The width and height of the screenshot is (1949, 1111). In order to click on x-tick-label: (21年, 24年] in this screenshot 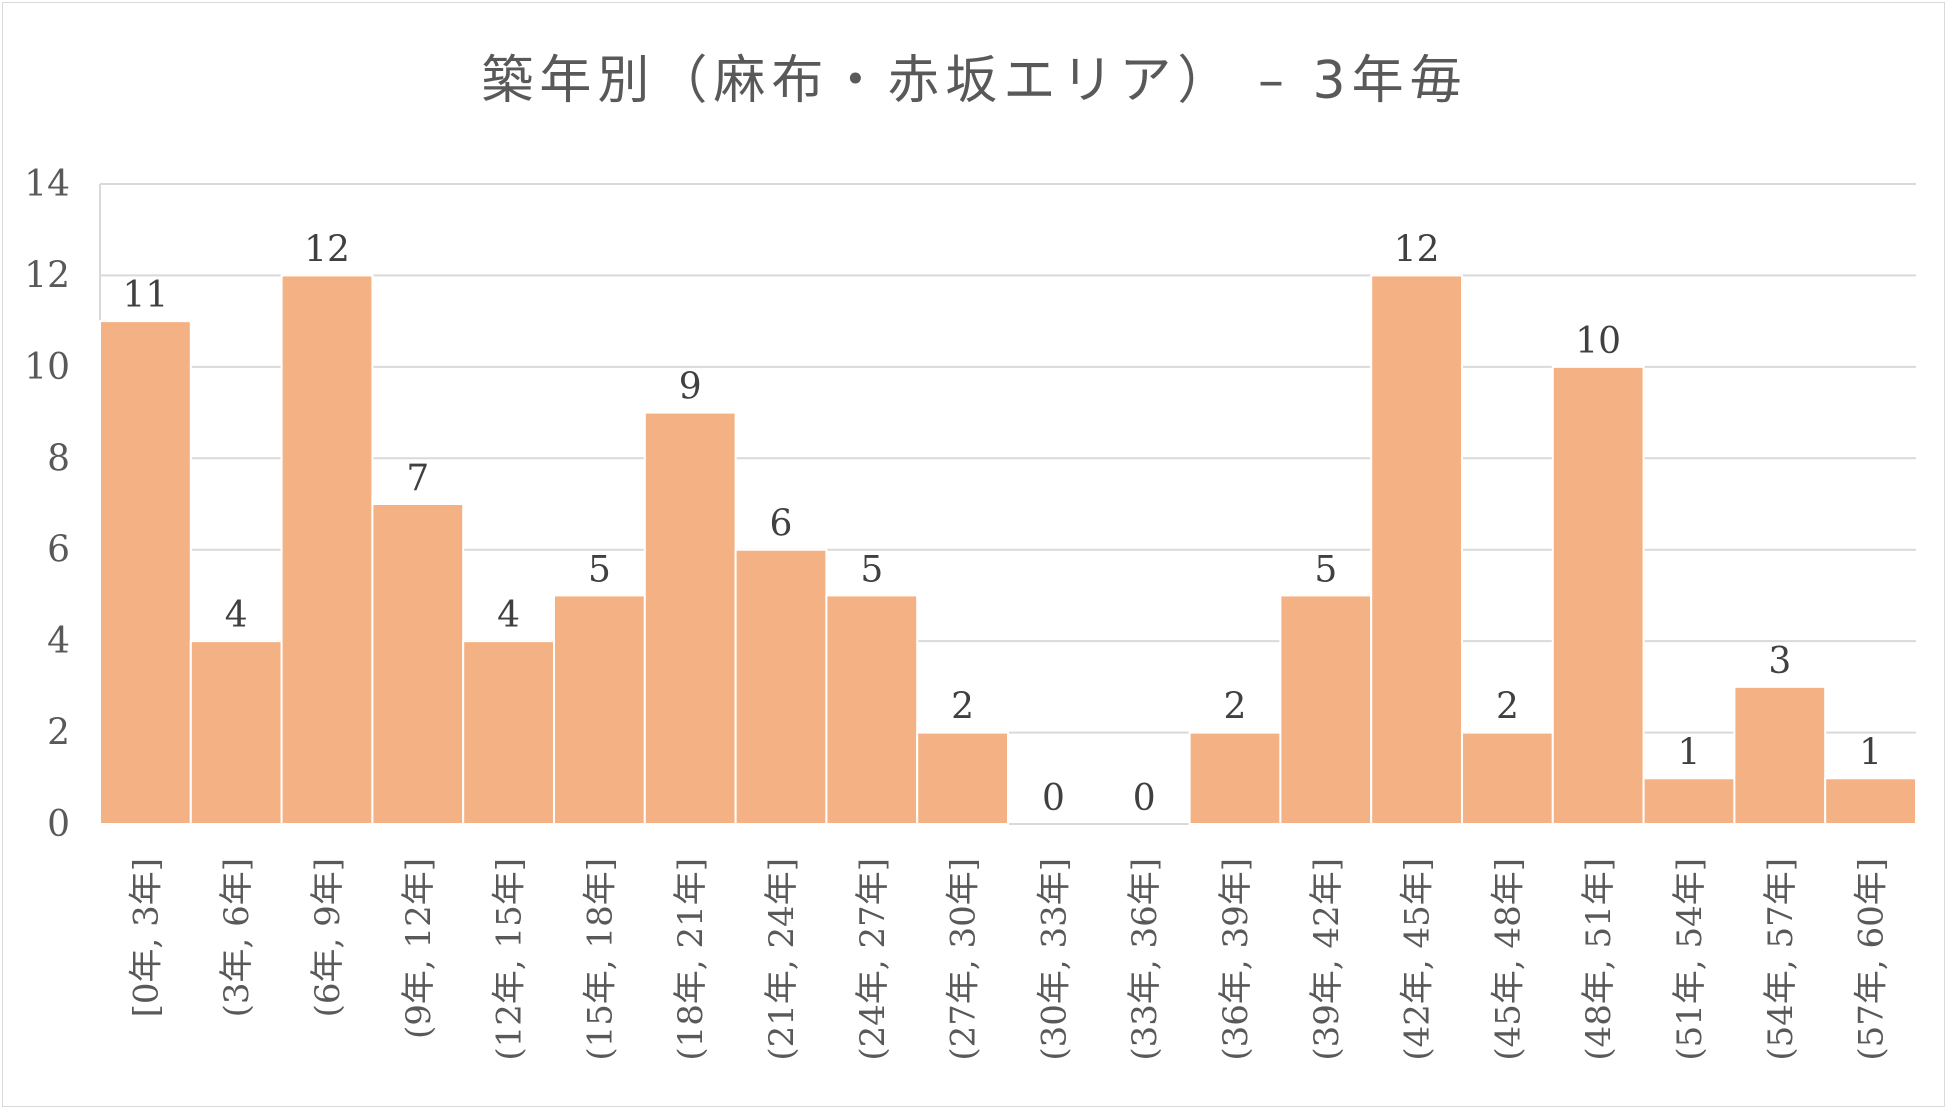, I will do `click(782, 959)`.